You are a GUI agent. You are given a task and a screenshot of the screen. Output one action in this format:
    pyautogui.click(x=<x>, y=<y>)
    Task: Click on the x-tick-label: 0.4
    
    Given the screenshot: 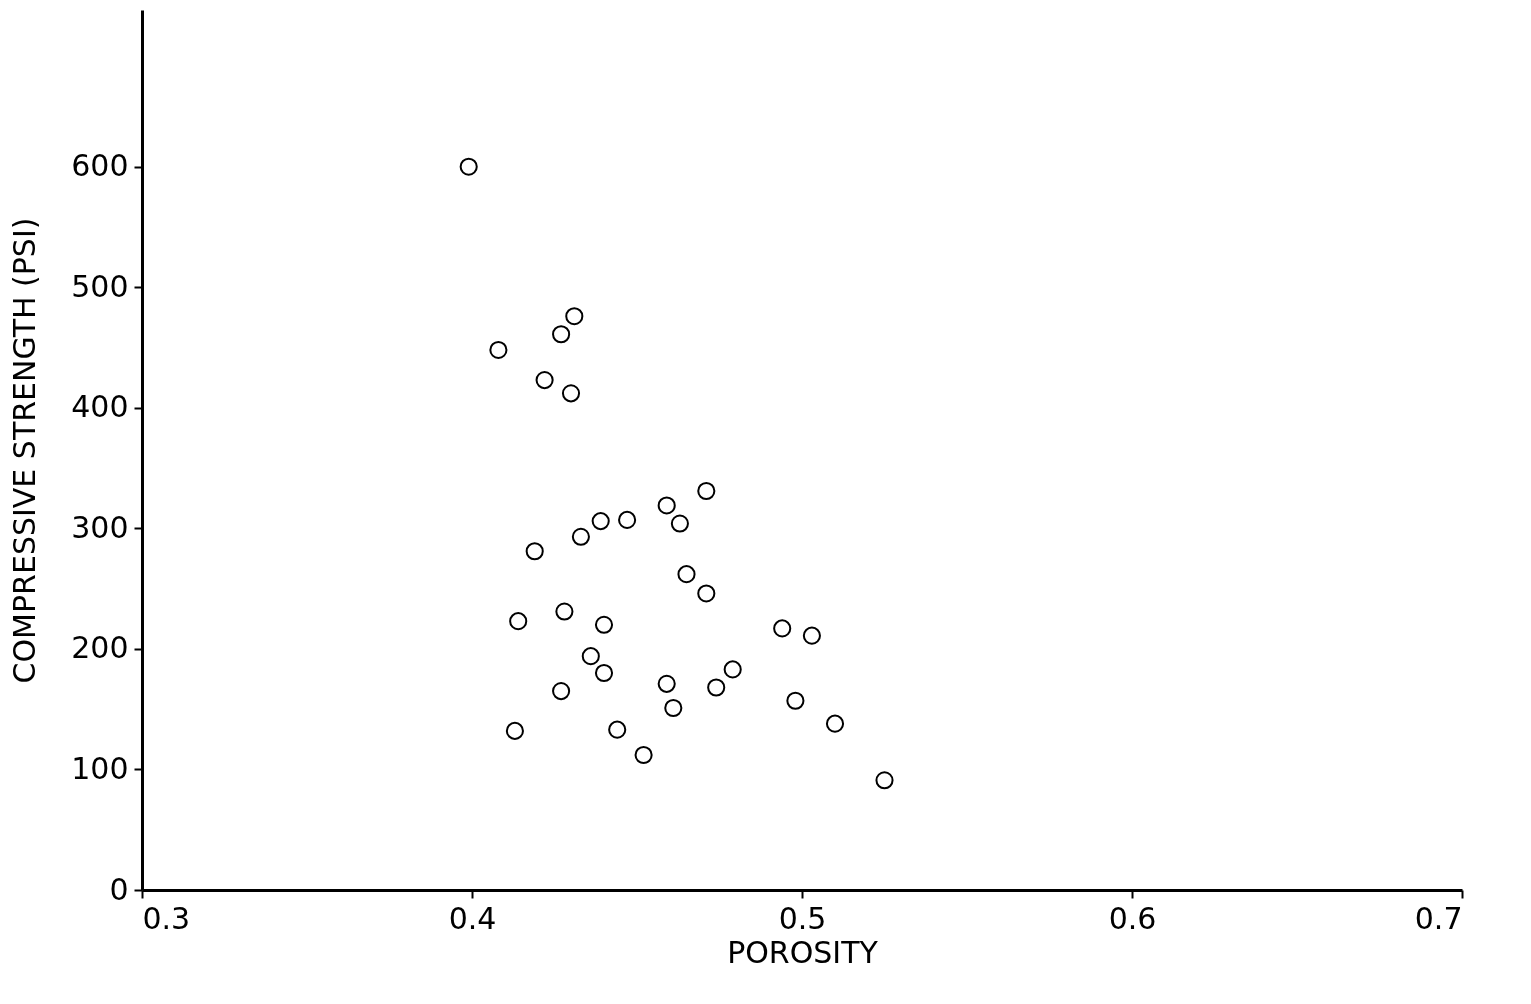 What is the action you would take?
    pyautogui.click(x=472, y=918)
    